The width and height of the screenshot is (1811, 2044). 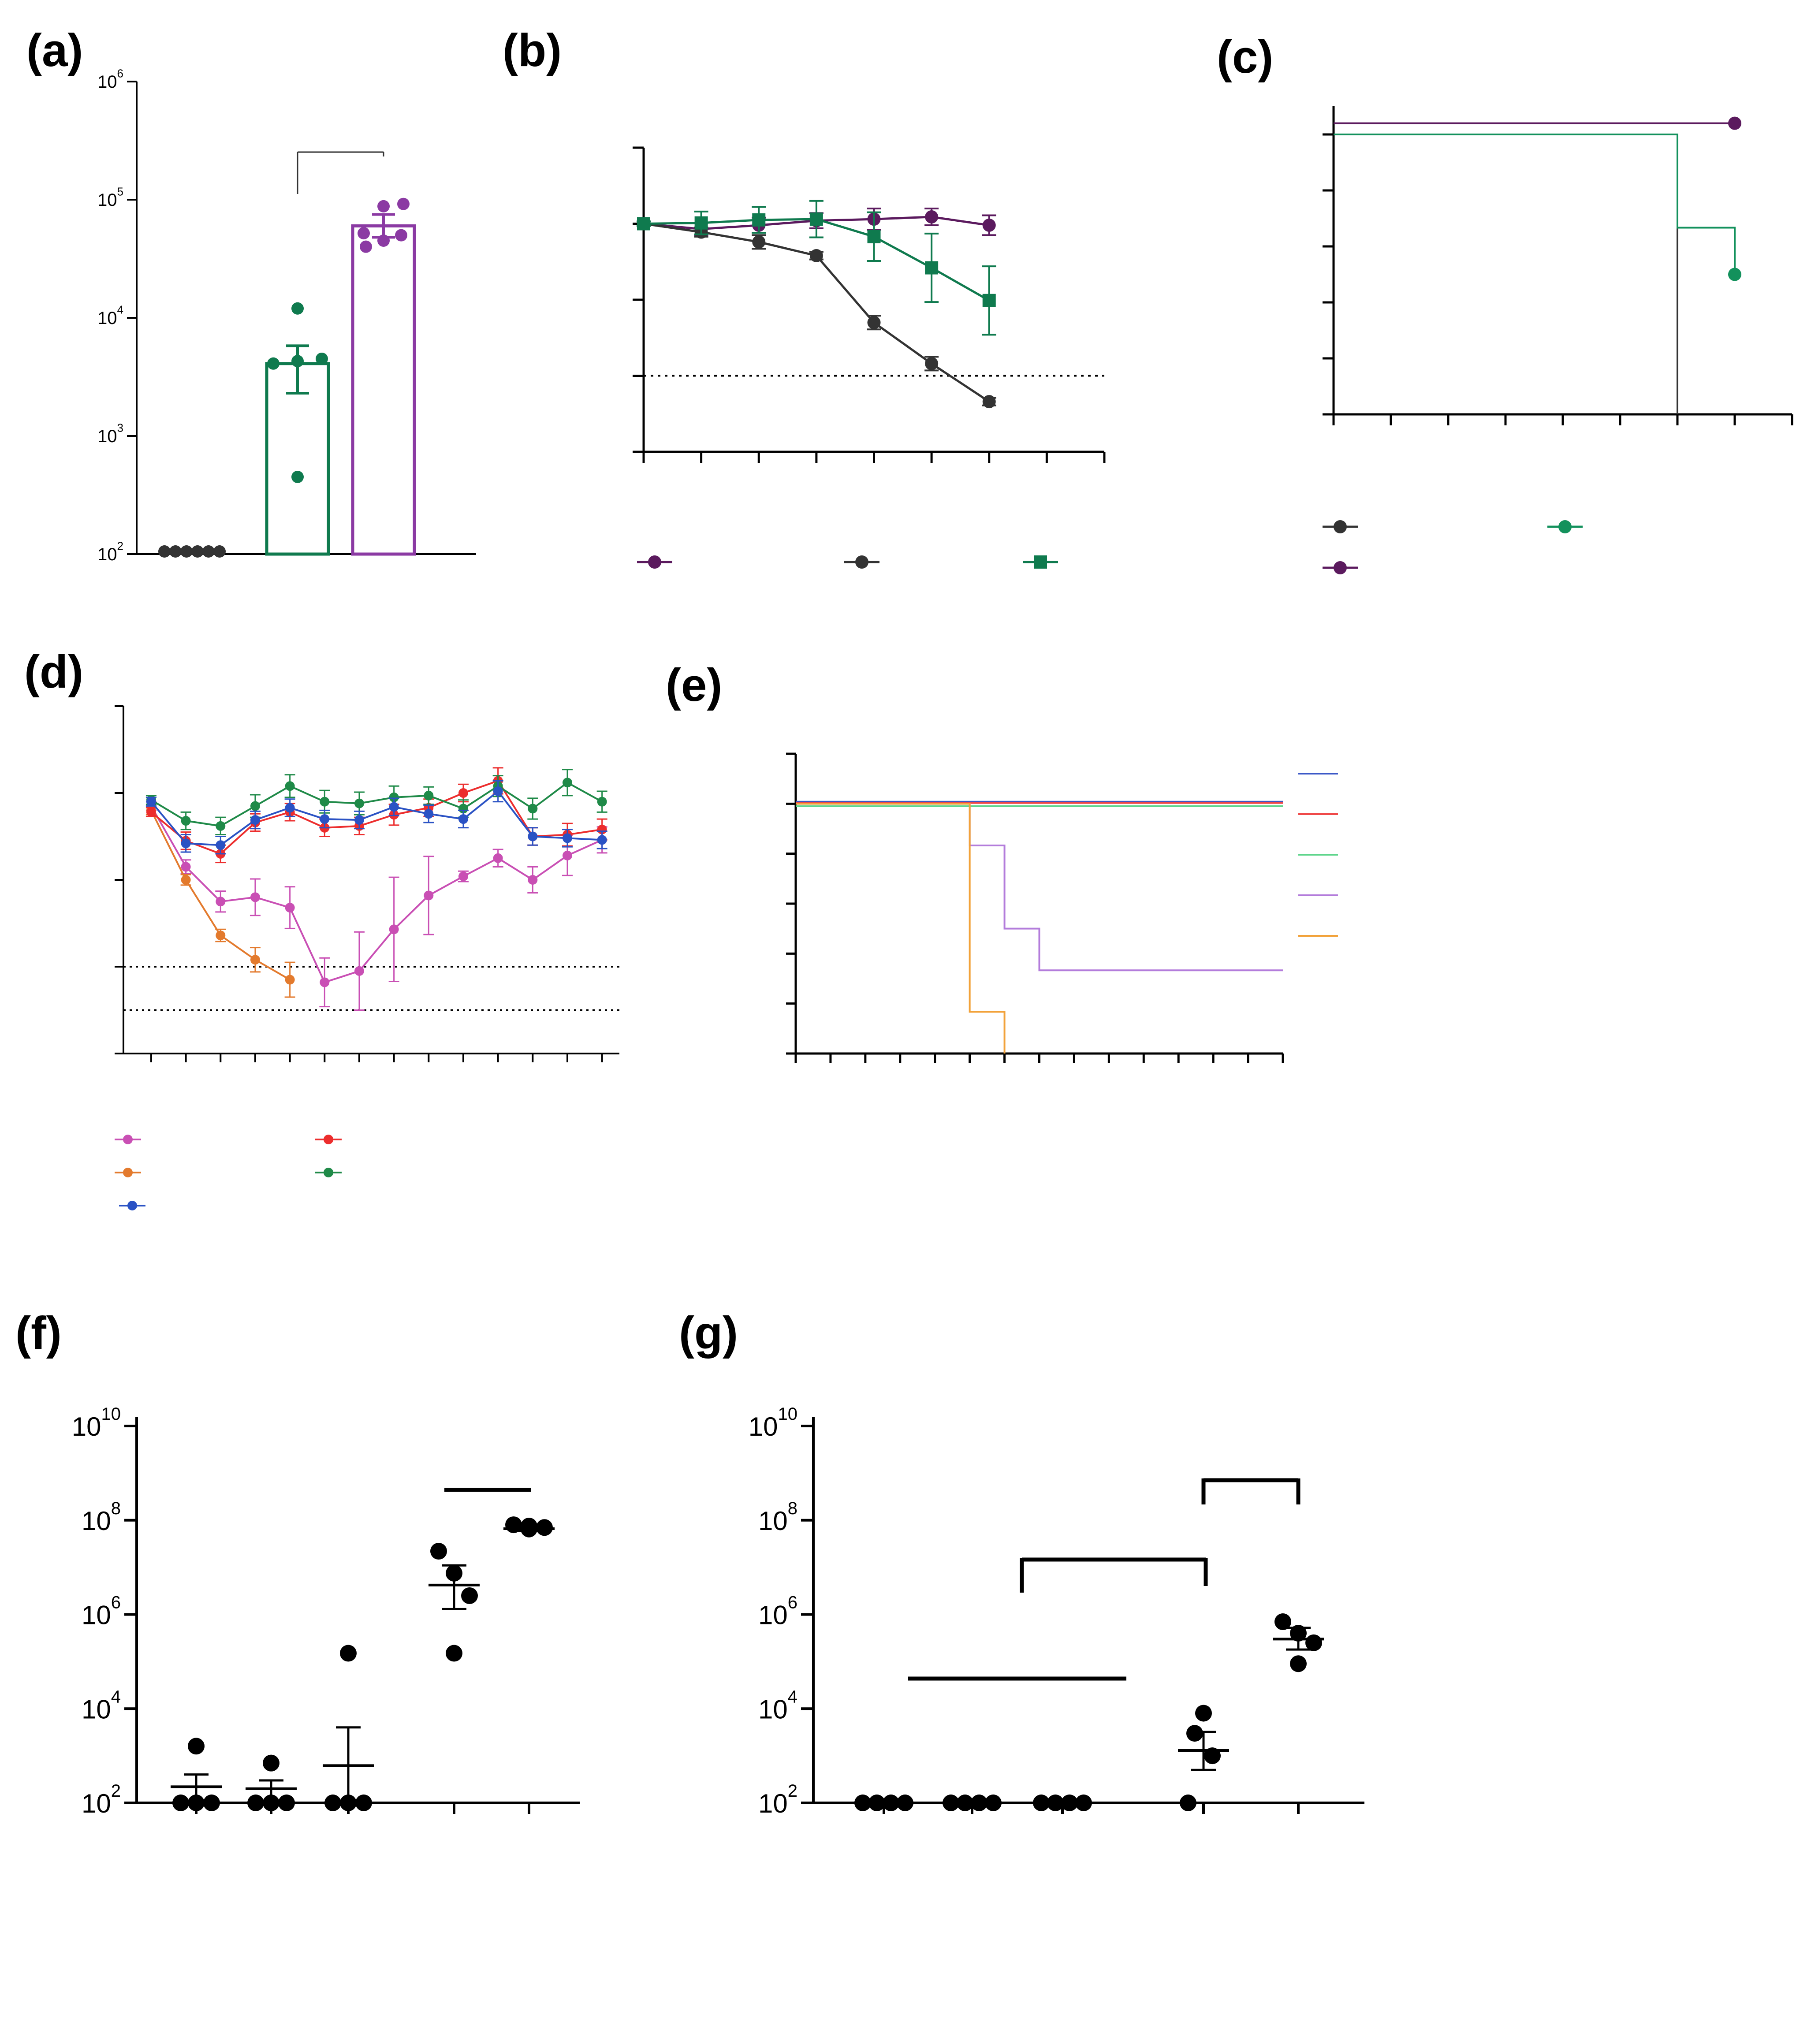 What do you see at coordinates (120, 546) in the screenshot?
I see `a-ytick-label-0-exp: 2` at bounding box center [120, 546].